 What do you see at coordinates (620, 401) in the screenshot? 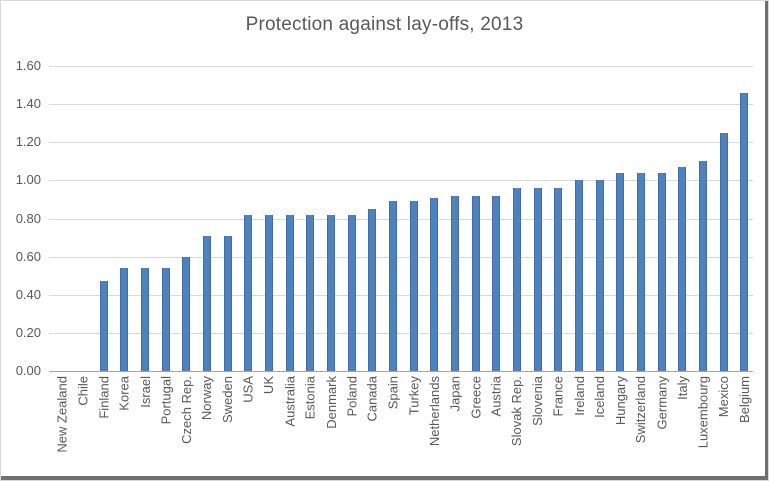
I see `x-axis-label-hungary: Hungary` at bounding box center [620, 401].